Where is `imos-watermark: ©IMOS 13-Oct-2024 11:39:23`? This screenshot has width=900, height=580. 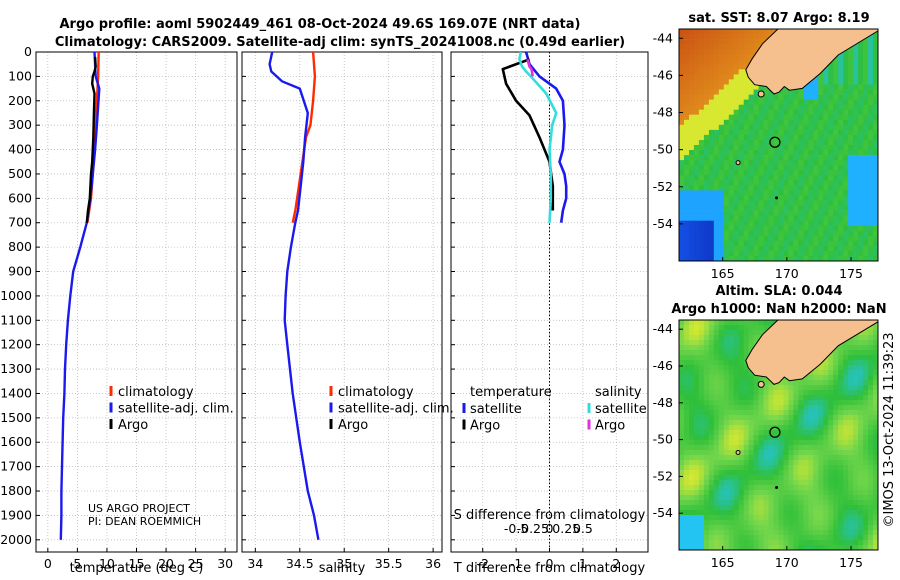
imos-watermark: ©IMOS 13-Oct-2024 11:39:23 is located at coordinates (889, 429).